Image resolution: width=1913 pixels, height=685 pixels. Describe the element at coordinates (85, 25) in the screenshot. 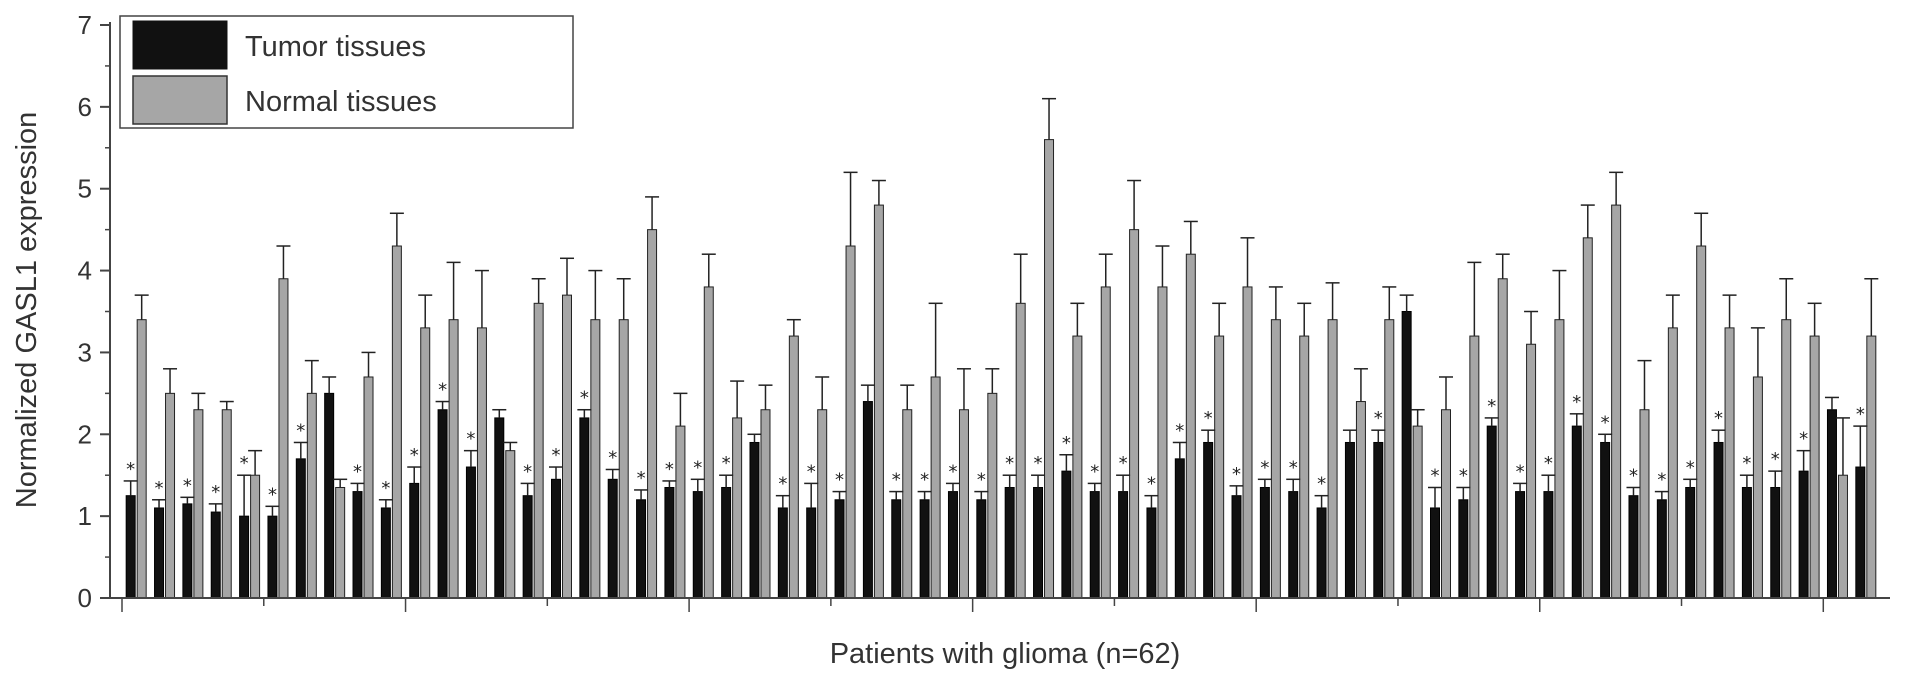

I see `y-tick-label: 7` at that location.